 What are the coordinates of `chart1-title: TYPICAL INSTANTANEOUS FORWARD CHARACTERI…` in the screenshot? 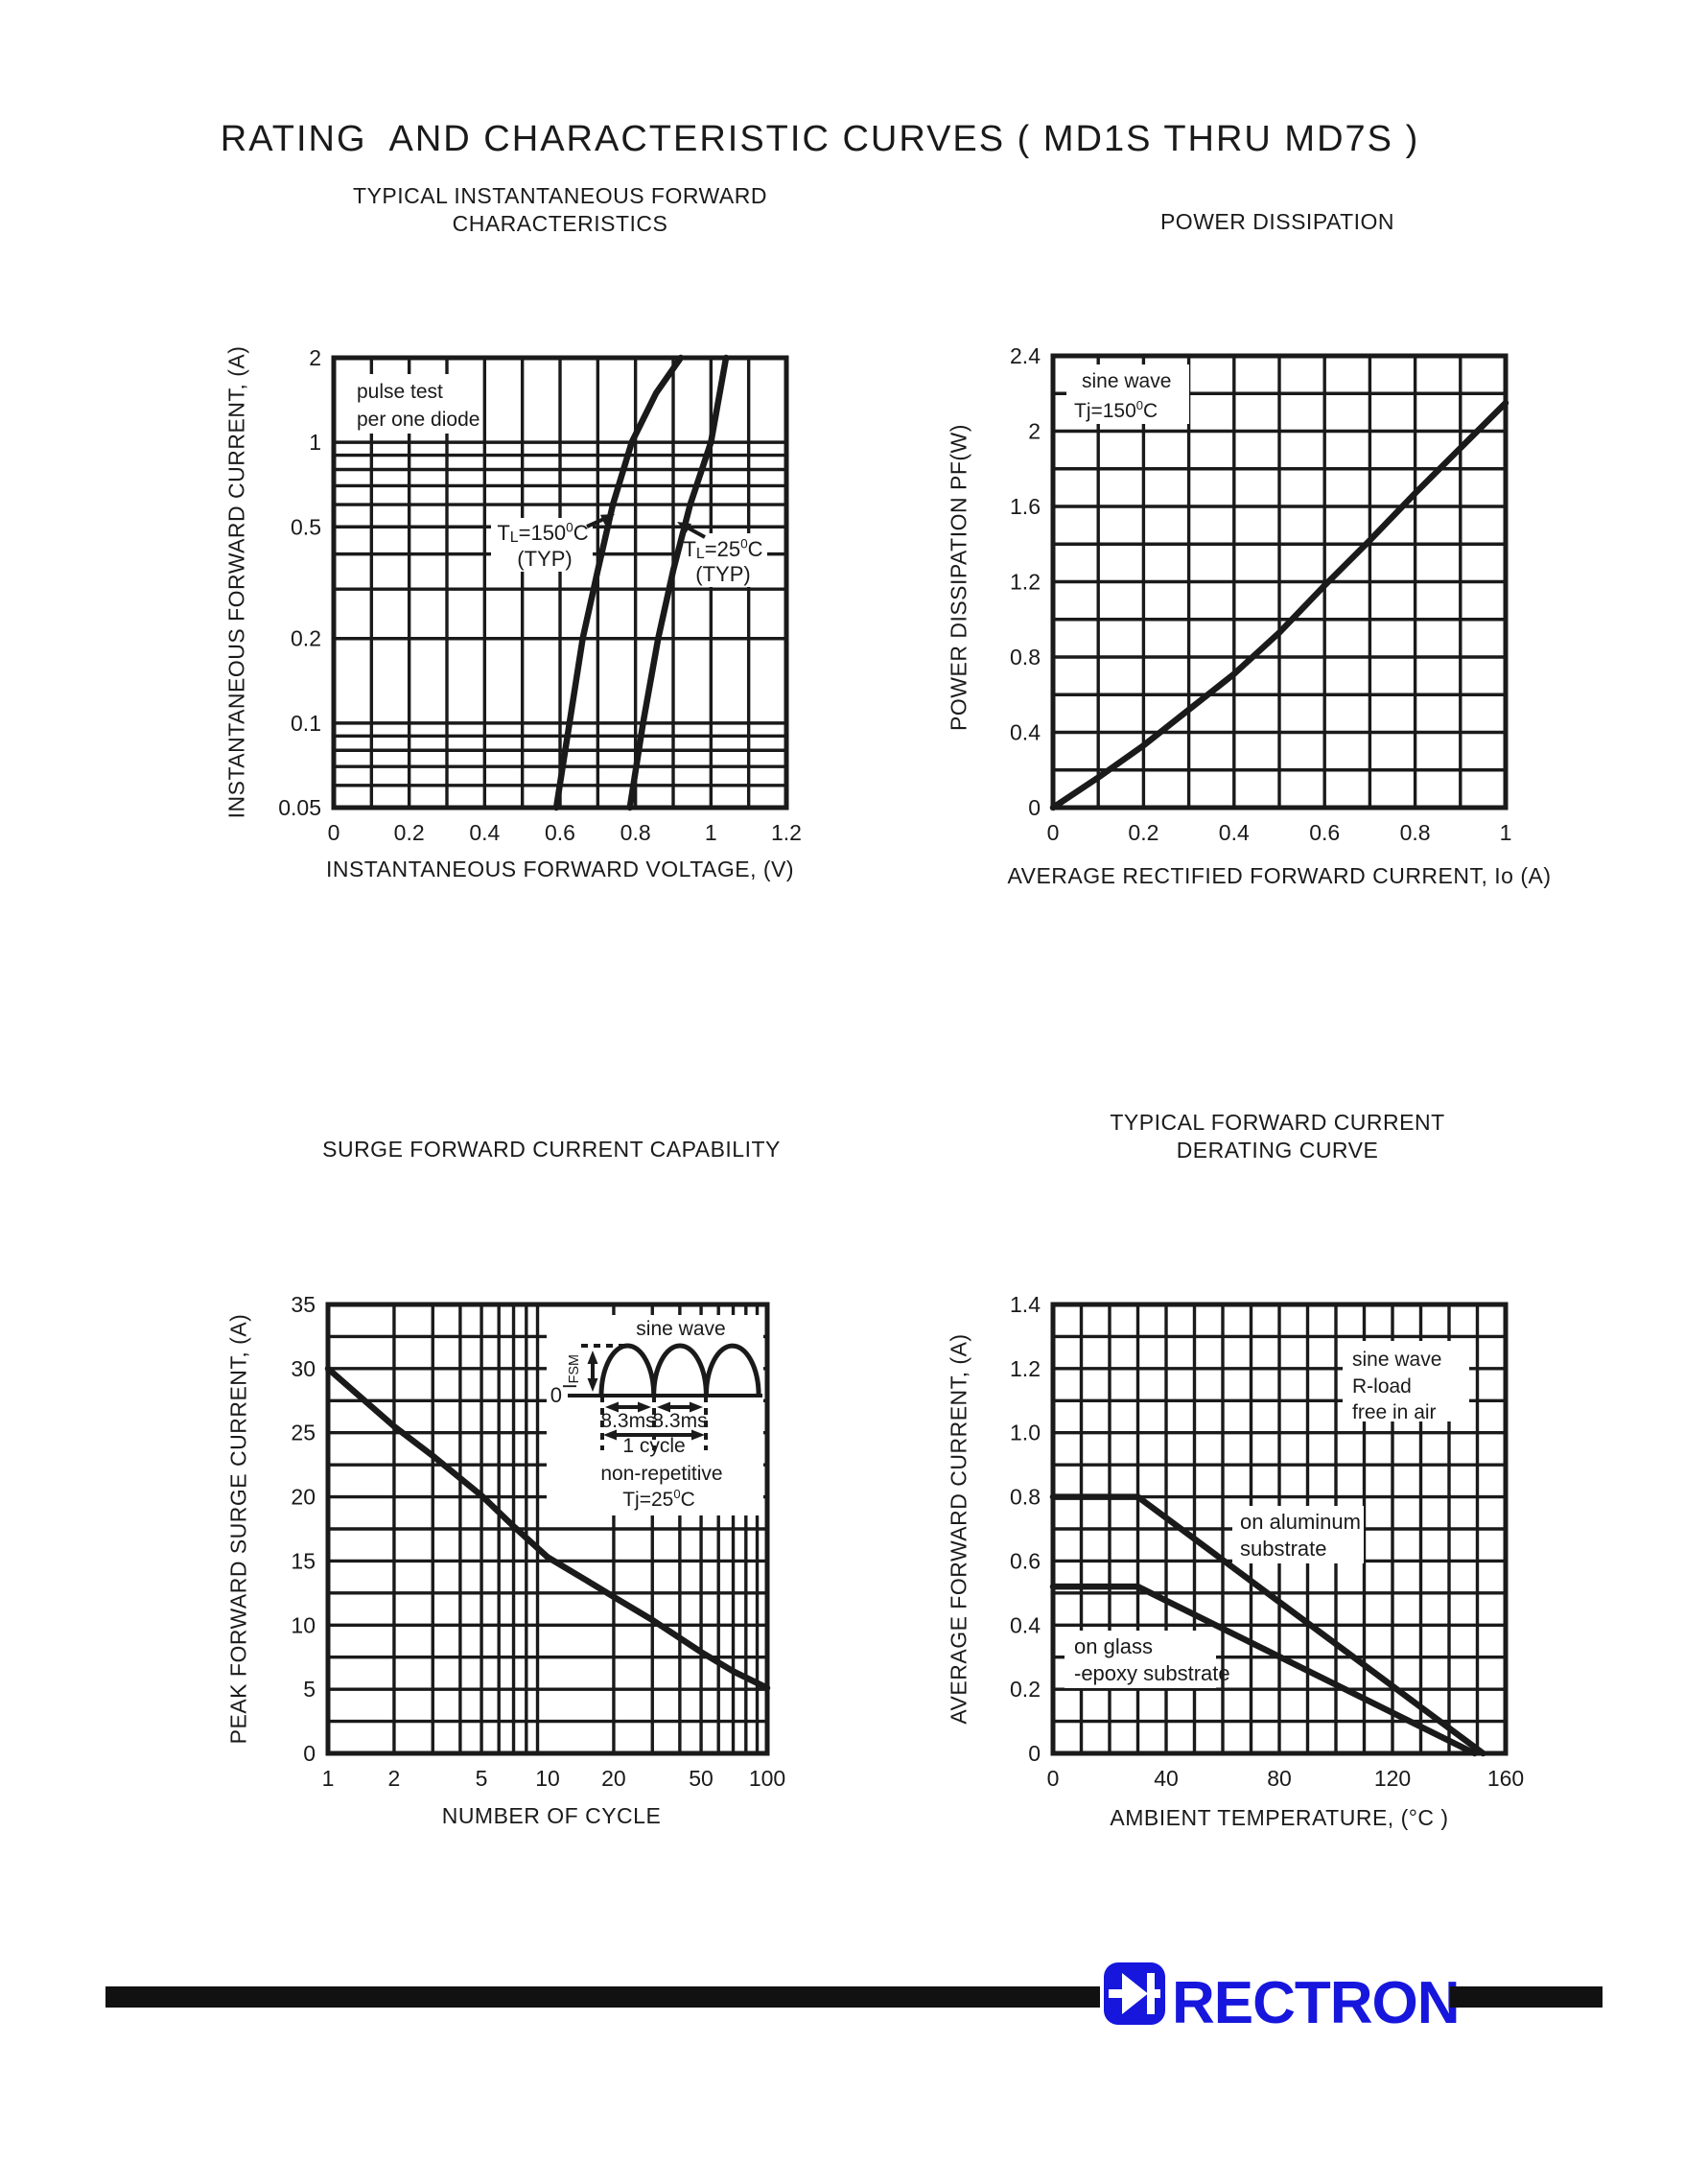 It's located at (560, 210).